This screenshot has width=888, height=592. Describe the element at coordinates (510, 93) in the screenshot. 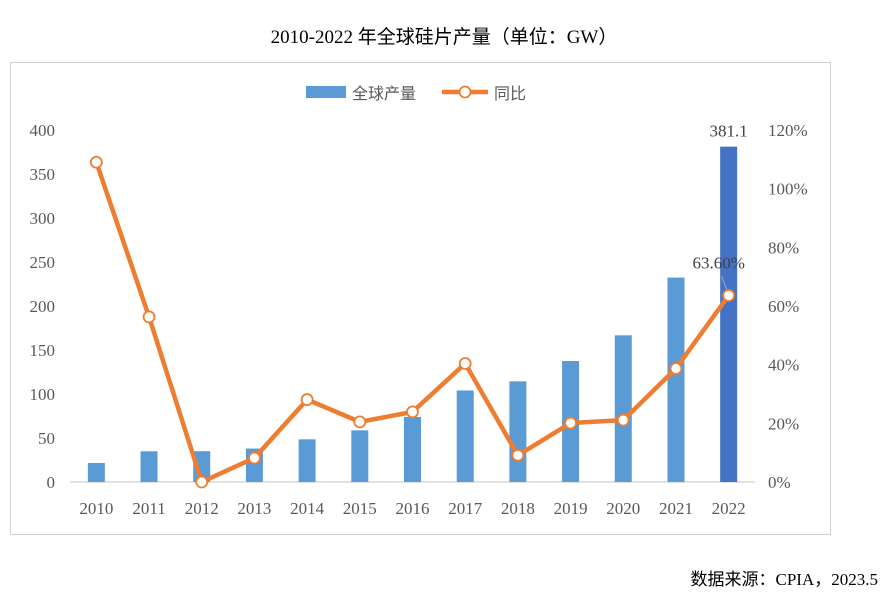

I see `legend-line-label: 同比` at that location.